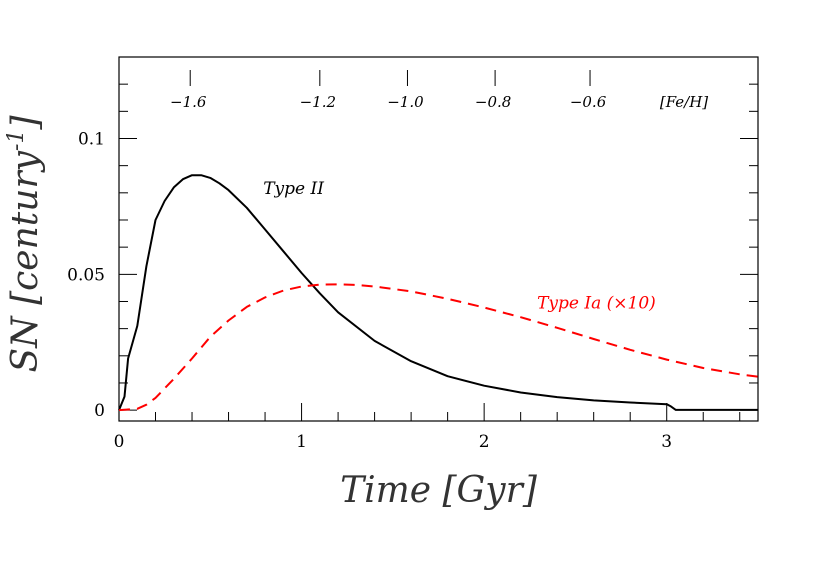 The width and height of the screenshot is (830, 564). I want to click on x-tick-label: 1, so click(301, 442).